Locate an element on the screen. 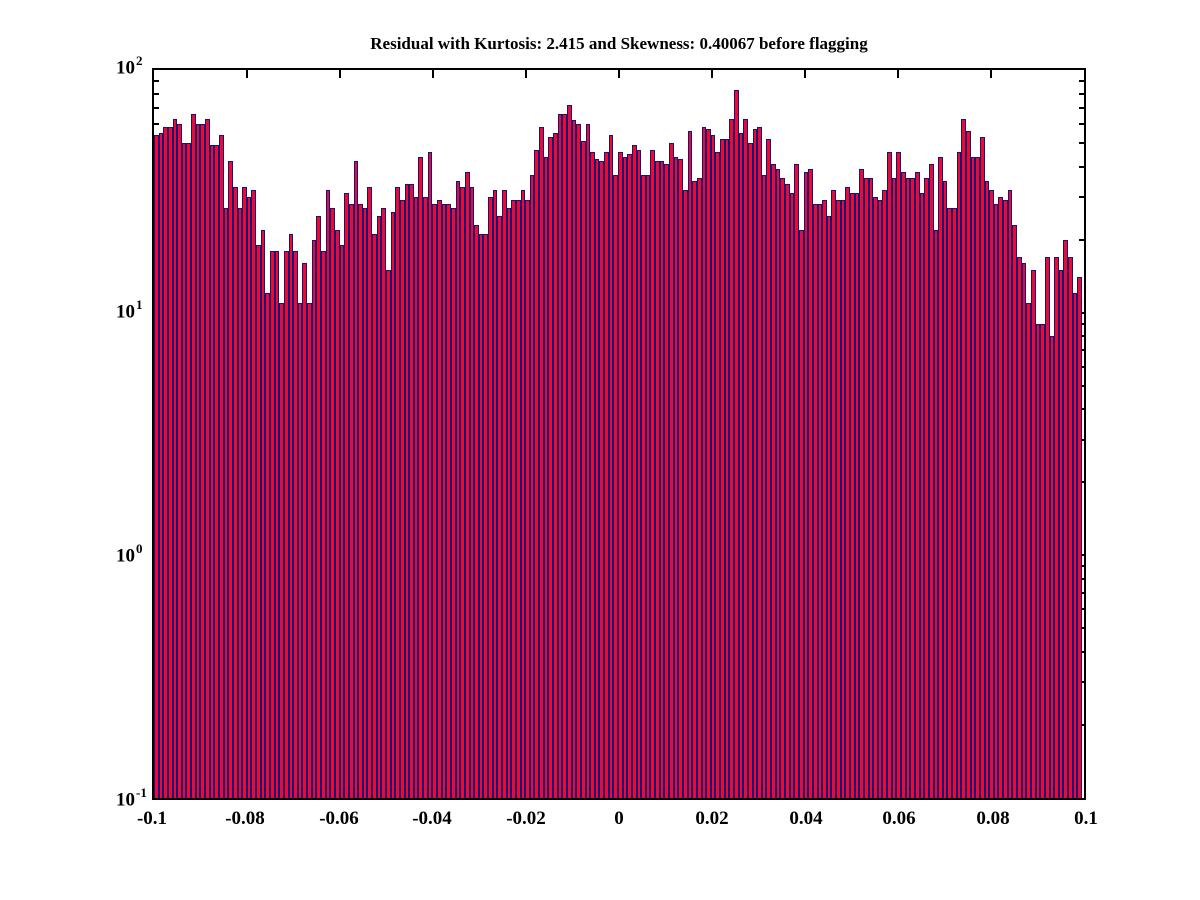  x-tick-label: 0.08 is located at coordinates (993, 818).